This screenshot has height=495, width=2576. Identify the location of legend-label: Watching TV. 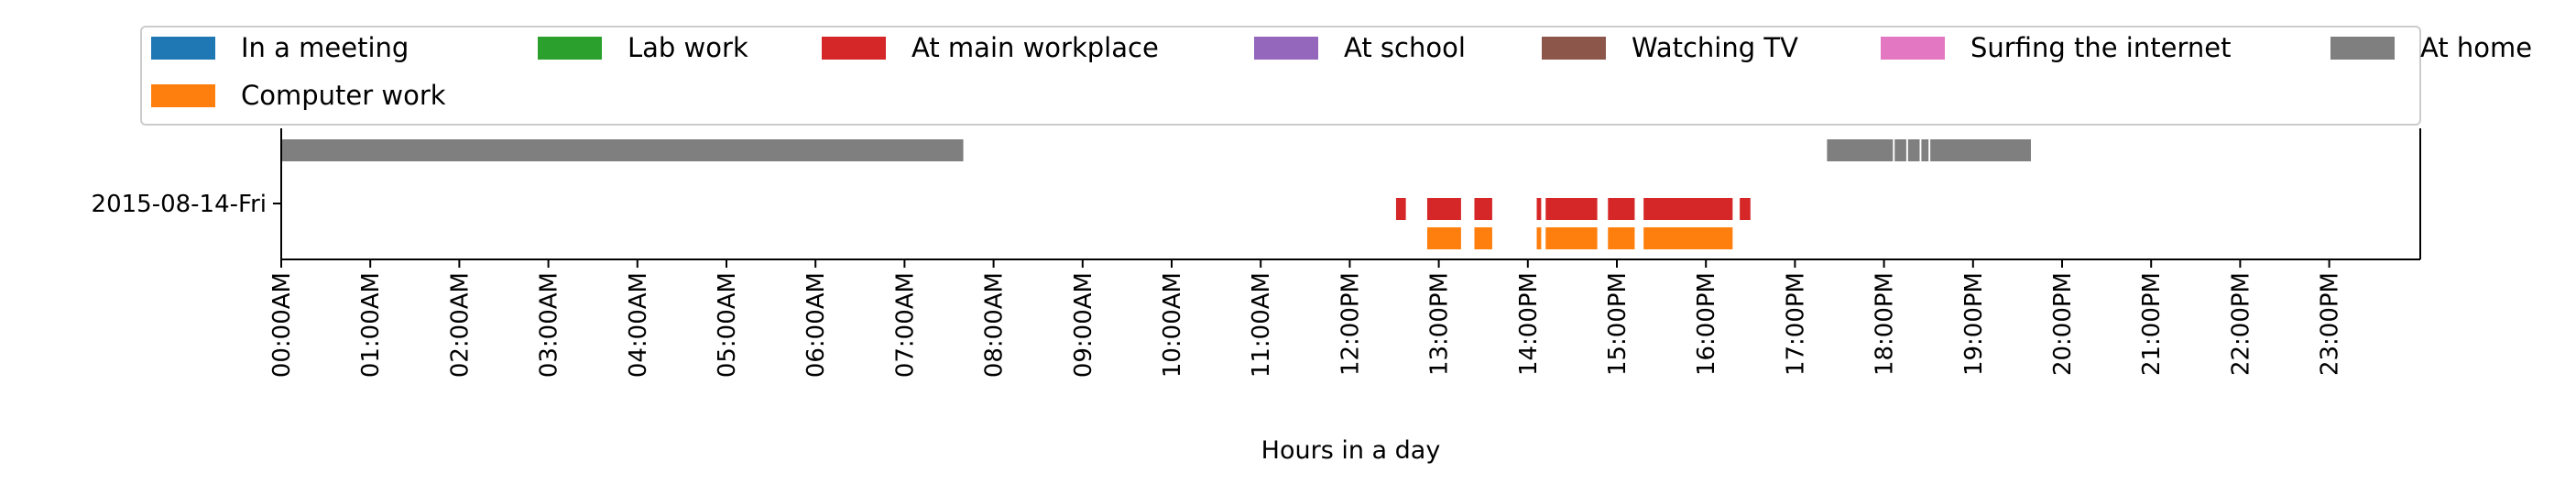
(1715, 47).